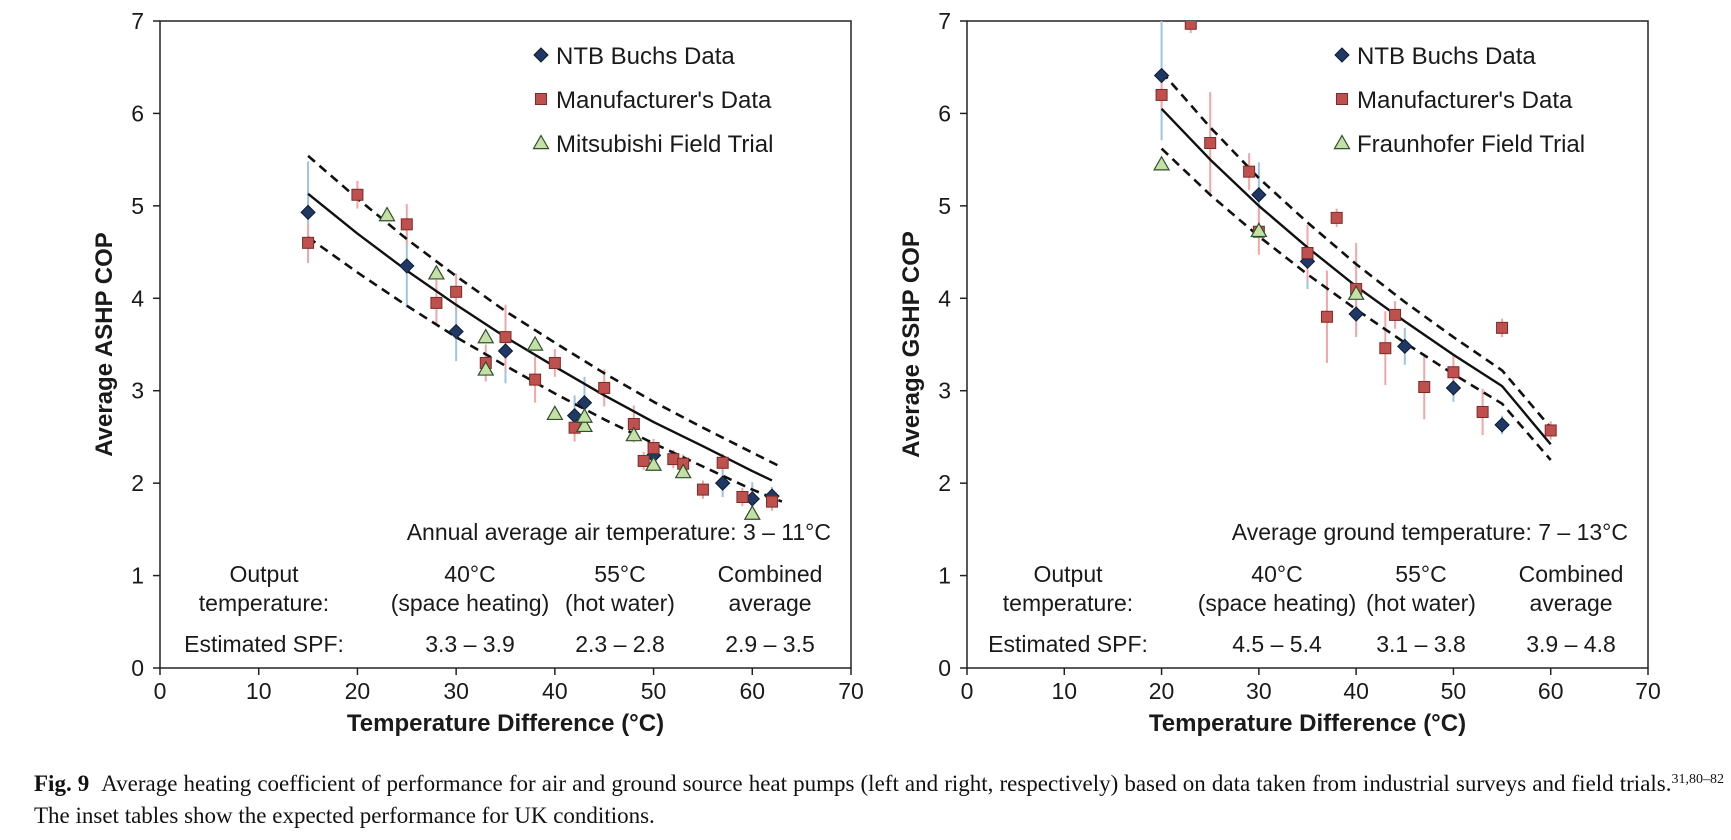 The width and height of the screenshot is (1731, 840). What do you see at coordinates (1342, 99) in the screenshot?
I see `legend-marker-square` at bounding box center [1342, 99].